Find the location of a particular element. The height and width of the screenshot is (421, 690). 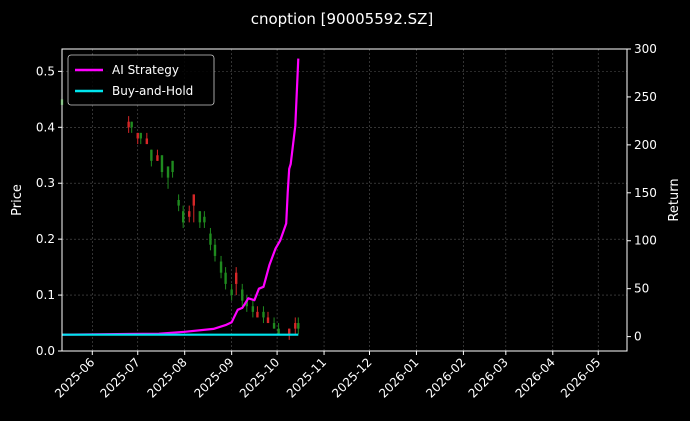

y-tick-label: 0.5 is located at coordinates (45, 71).